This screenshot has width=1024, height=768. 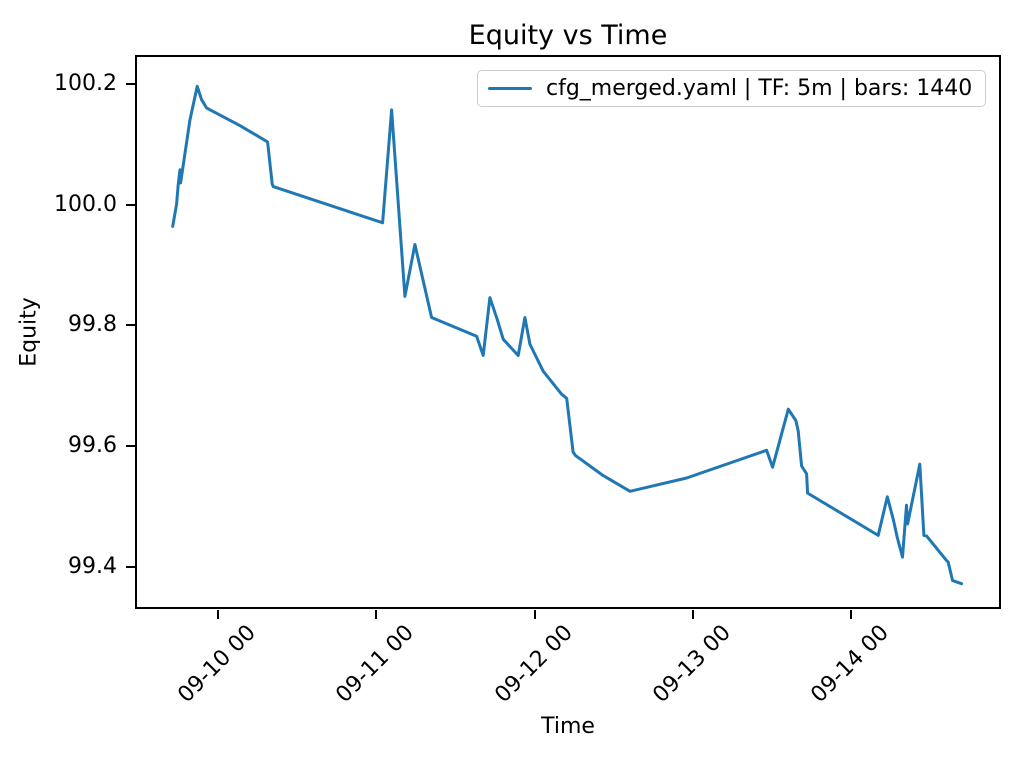 What do you see at coordinates (692, 664) in the screenshot?
I see `x-tick-label: 09-13 00` at bounding box center [692, 664].